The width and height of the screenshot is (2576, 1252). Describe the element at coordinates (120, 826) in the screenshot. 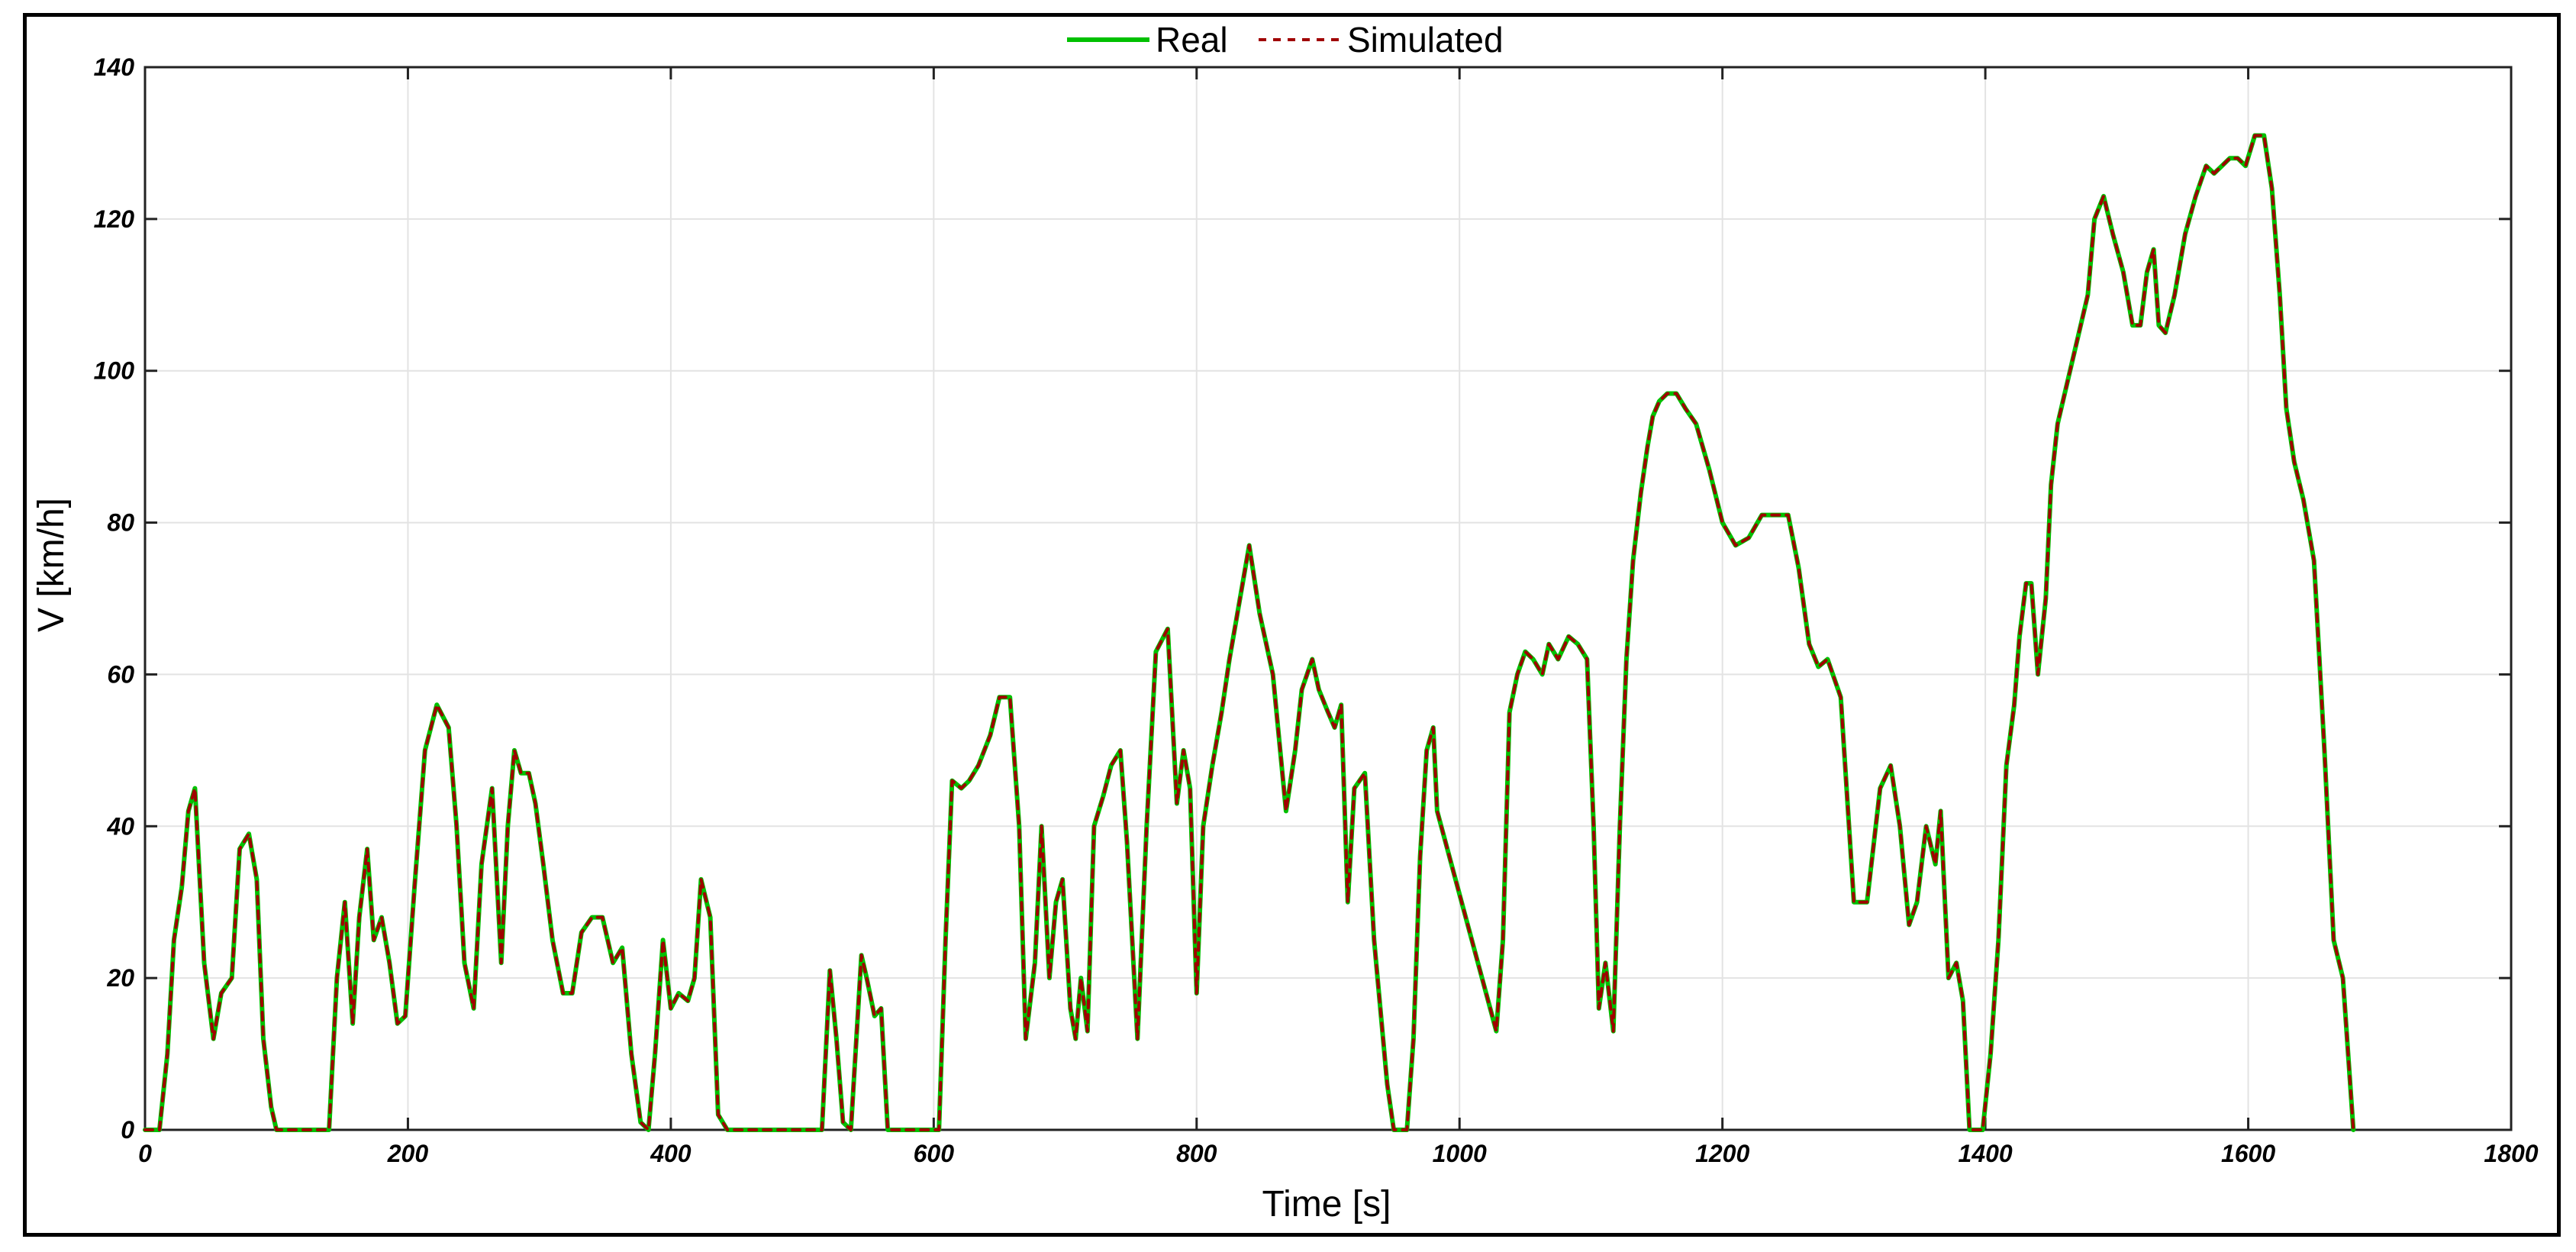

I see `y-tick-label: 40` at that location.